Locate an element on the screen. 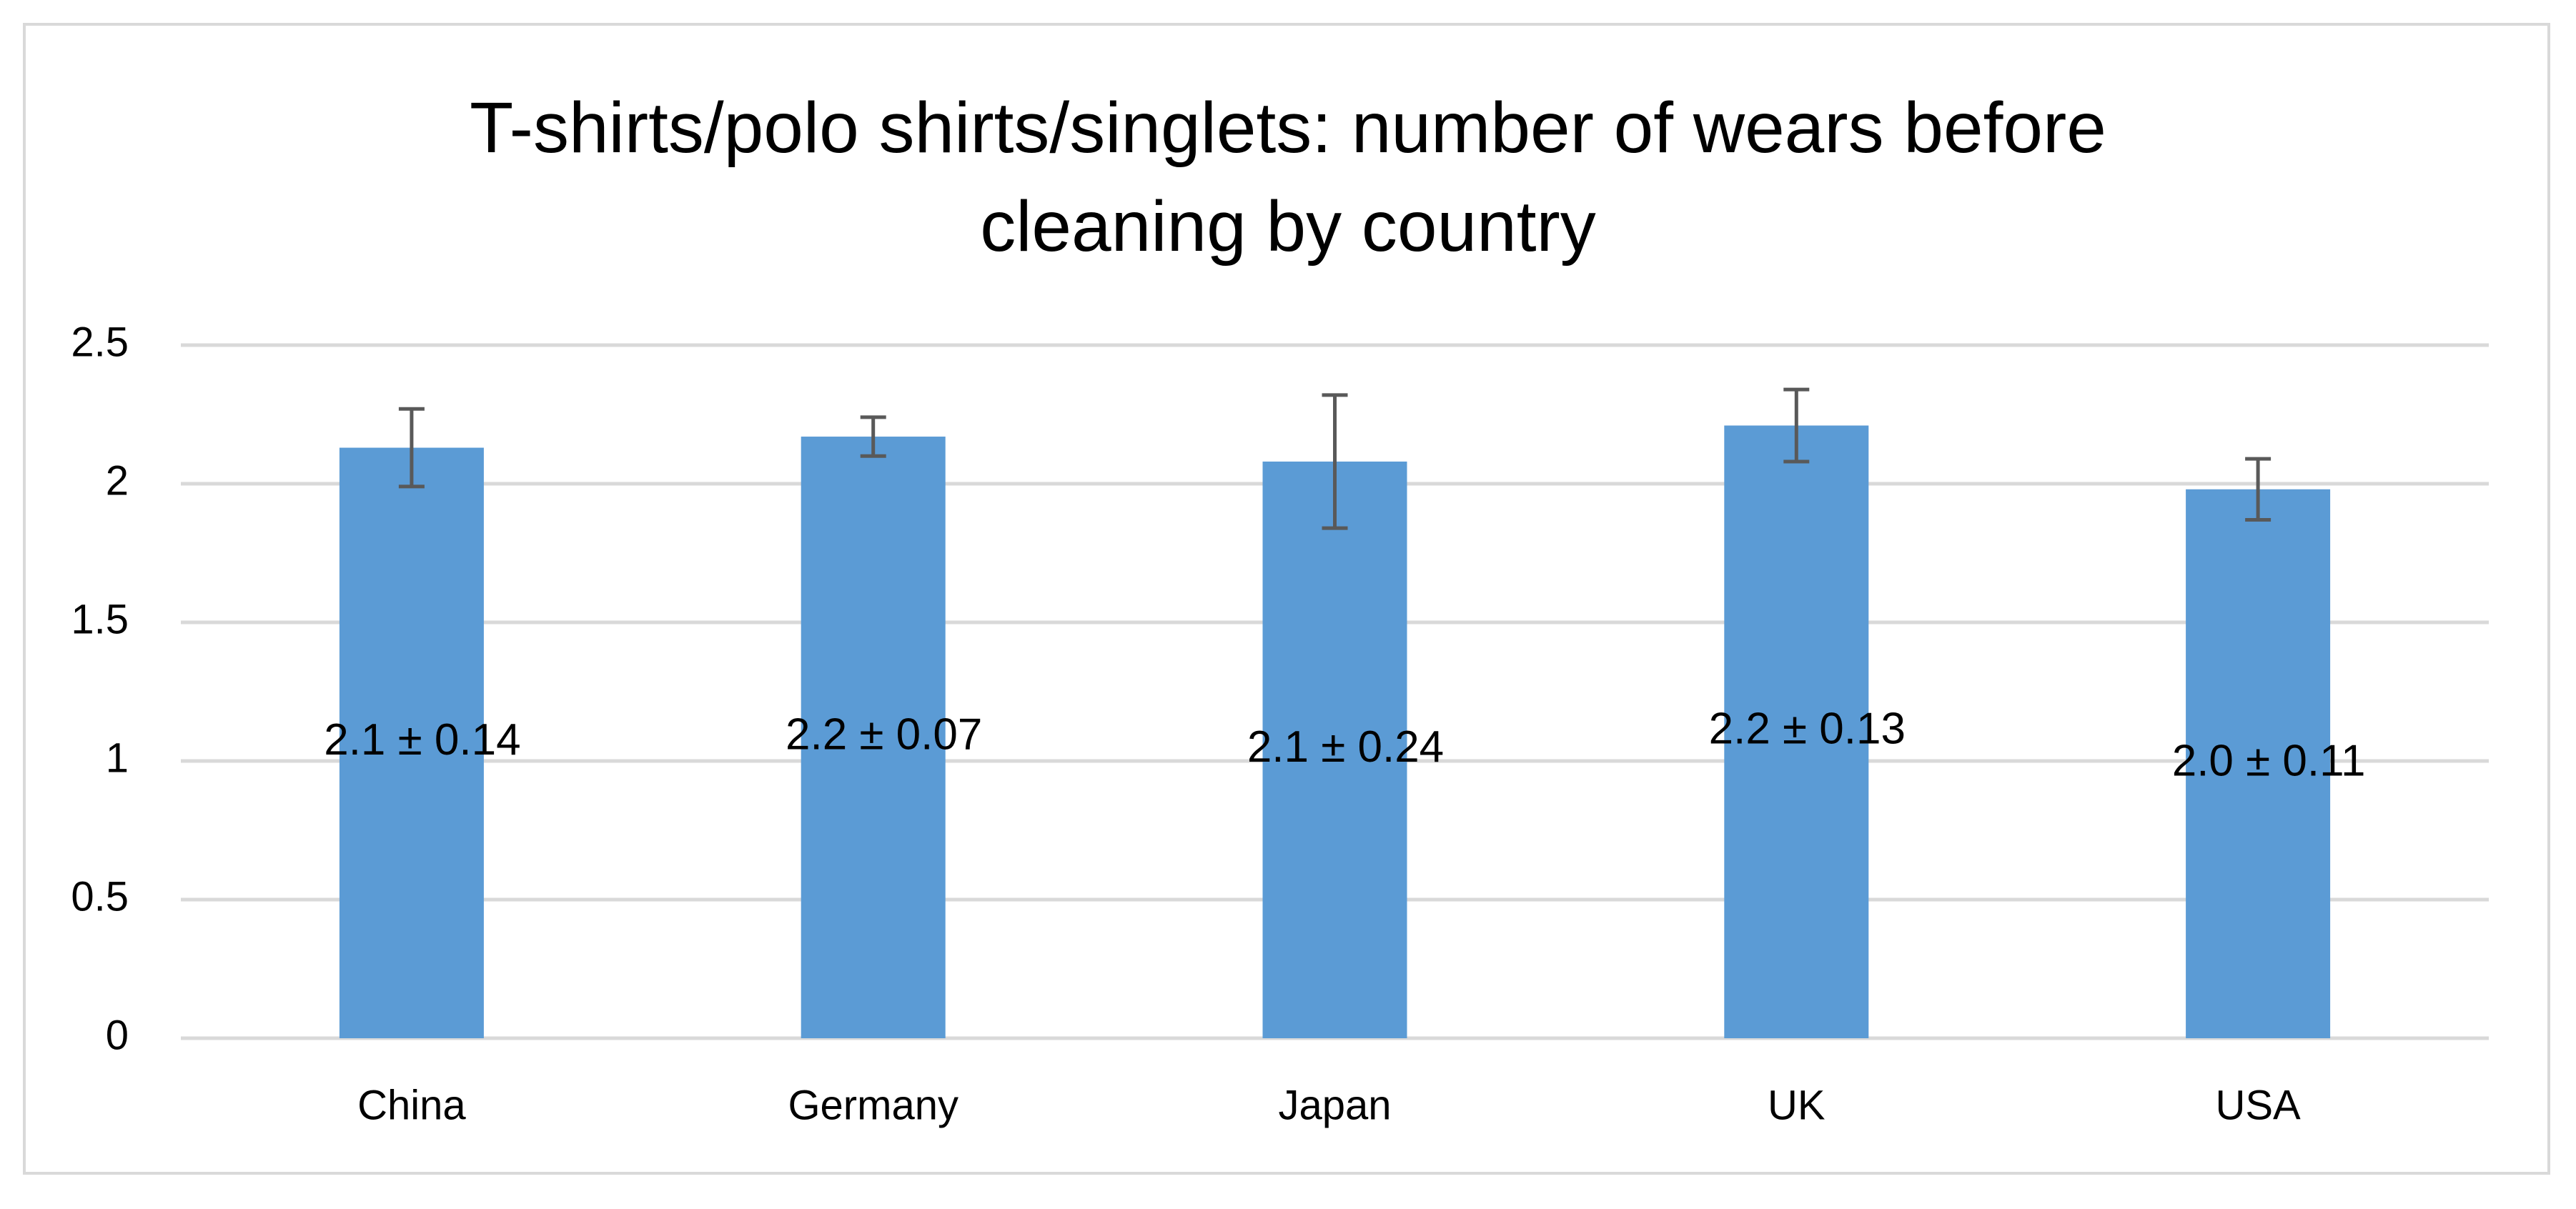 The height and width of the screenshot is (1209, 2576). x-tick-label: UK is located at coordinates (1797, 1105).